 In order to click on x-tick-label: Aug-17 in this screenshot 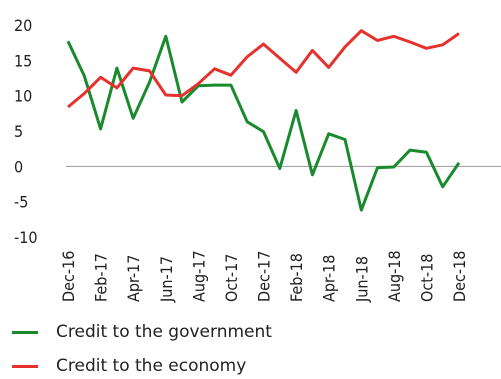, I will do `click(198, 276)`.